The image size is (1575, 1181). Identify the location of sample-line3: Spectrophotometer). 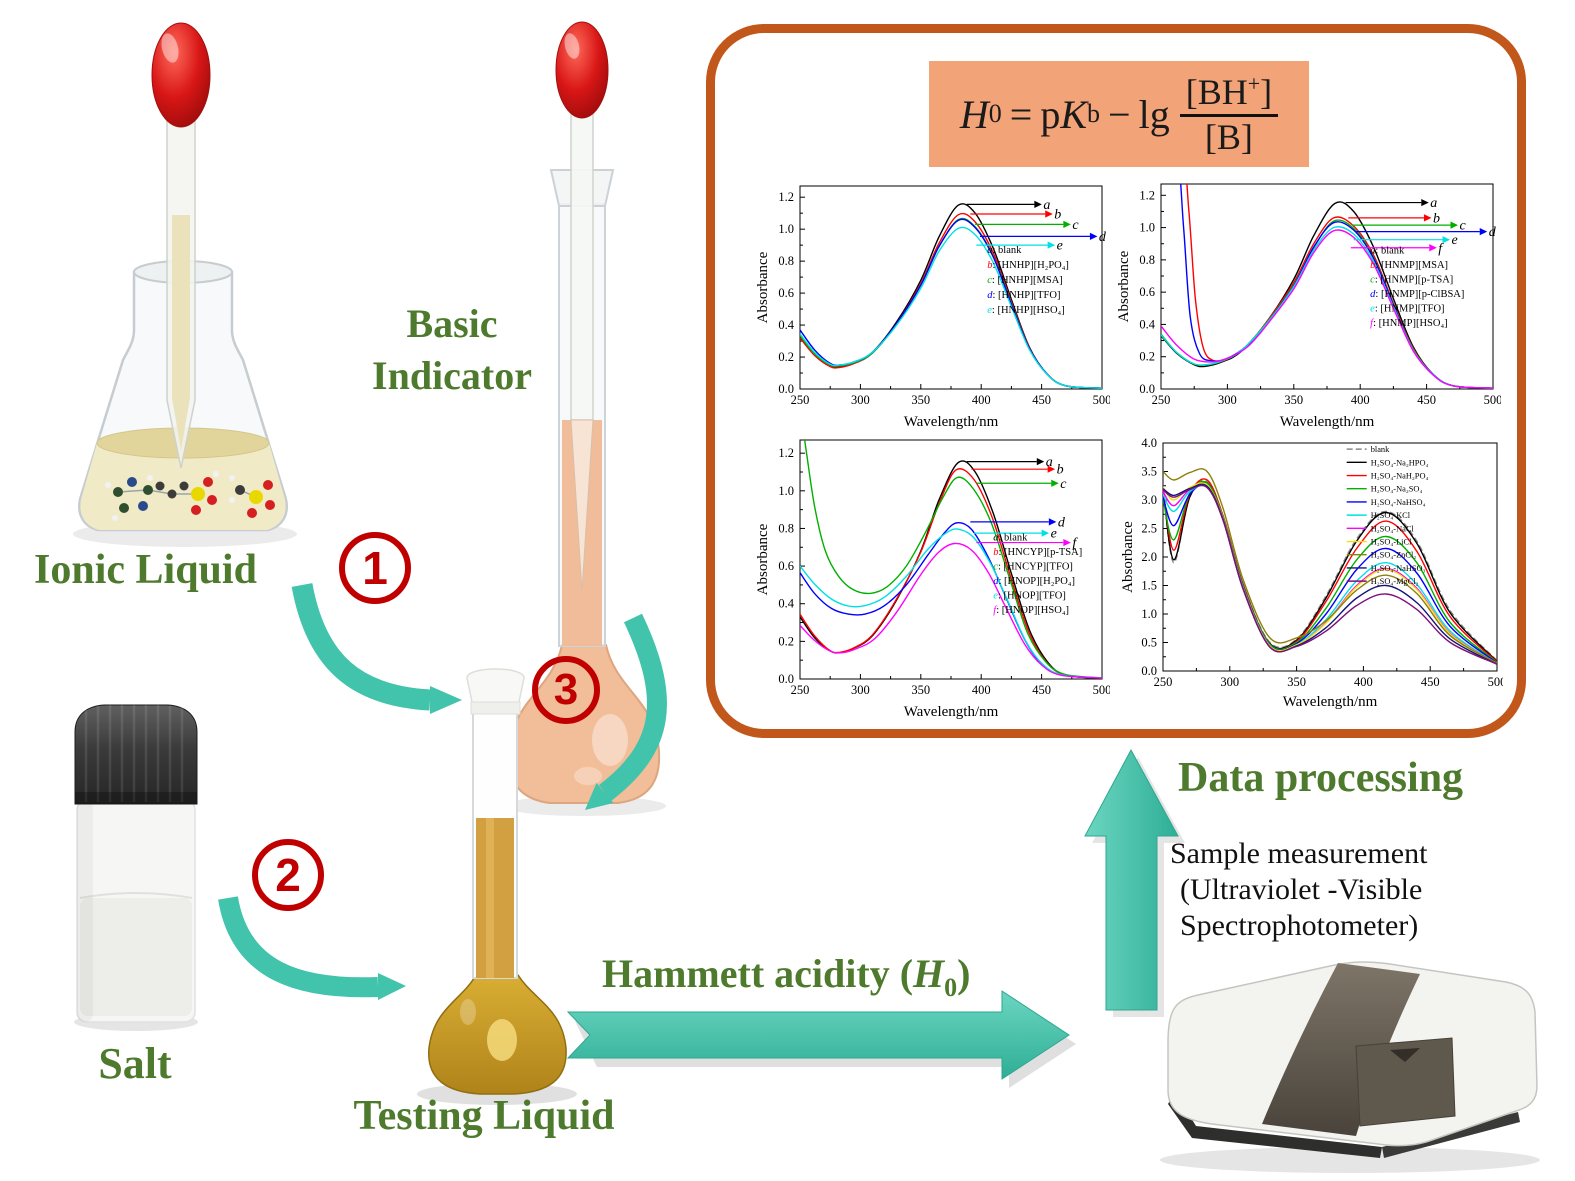
(1299, 925).